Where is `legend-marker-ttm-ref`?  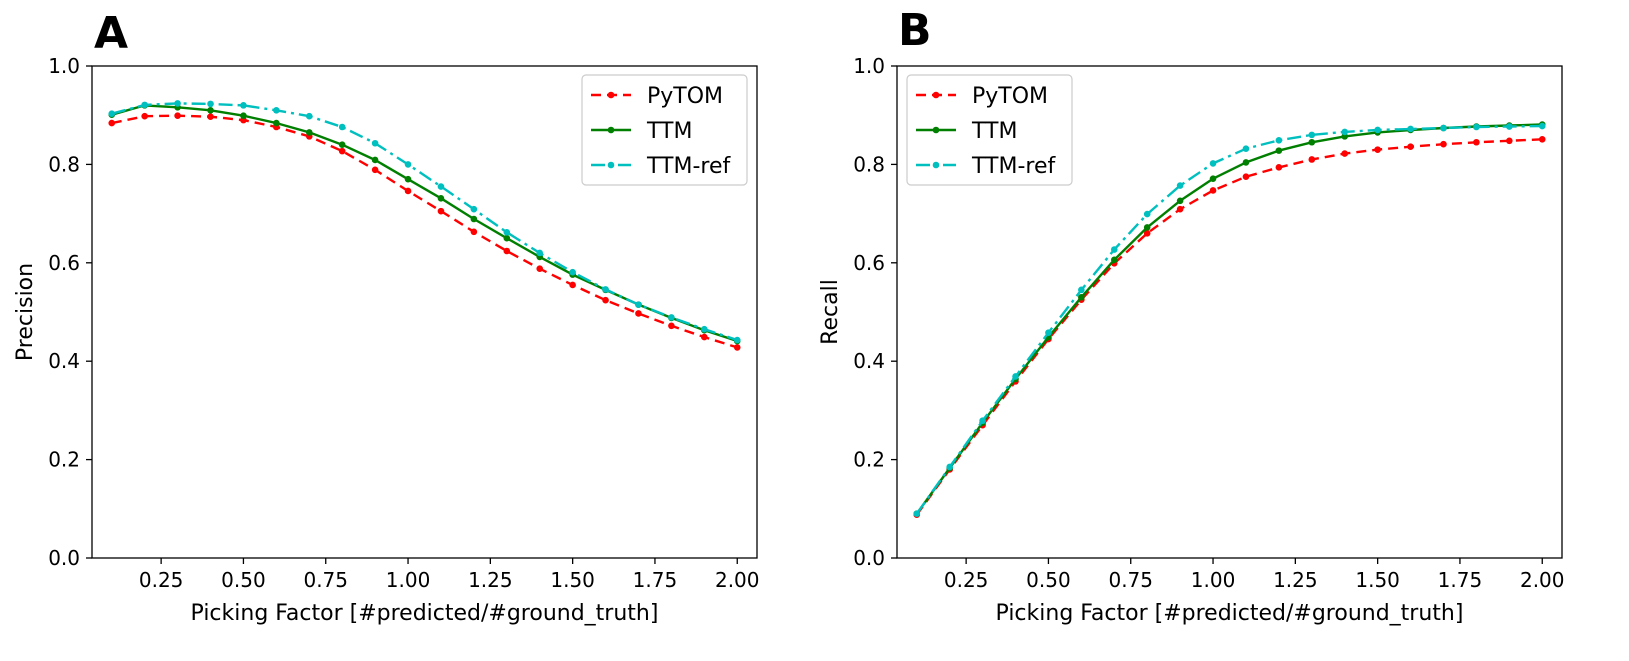
legend-marker-ttm-ref is located at coordinates (936, 165).